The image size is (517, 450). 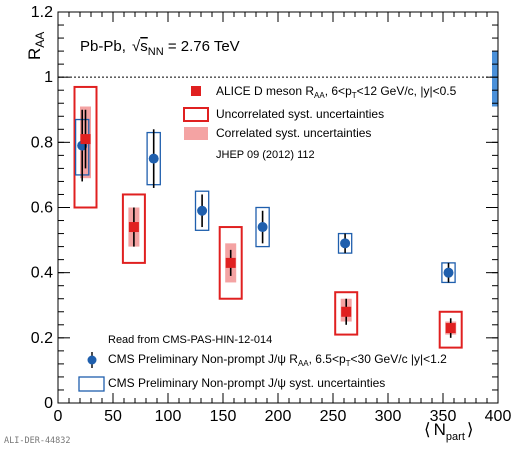 What do you see at coordinates (190, 340) in the screenshot?
I see `legend-bottom-note: Read from CMS-PAS-HIN-12-014` at bounding box center [190, 340].